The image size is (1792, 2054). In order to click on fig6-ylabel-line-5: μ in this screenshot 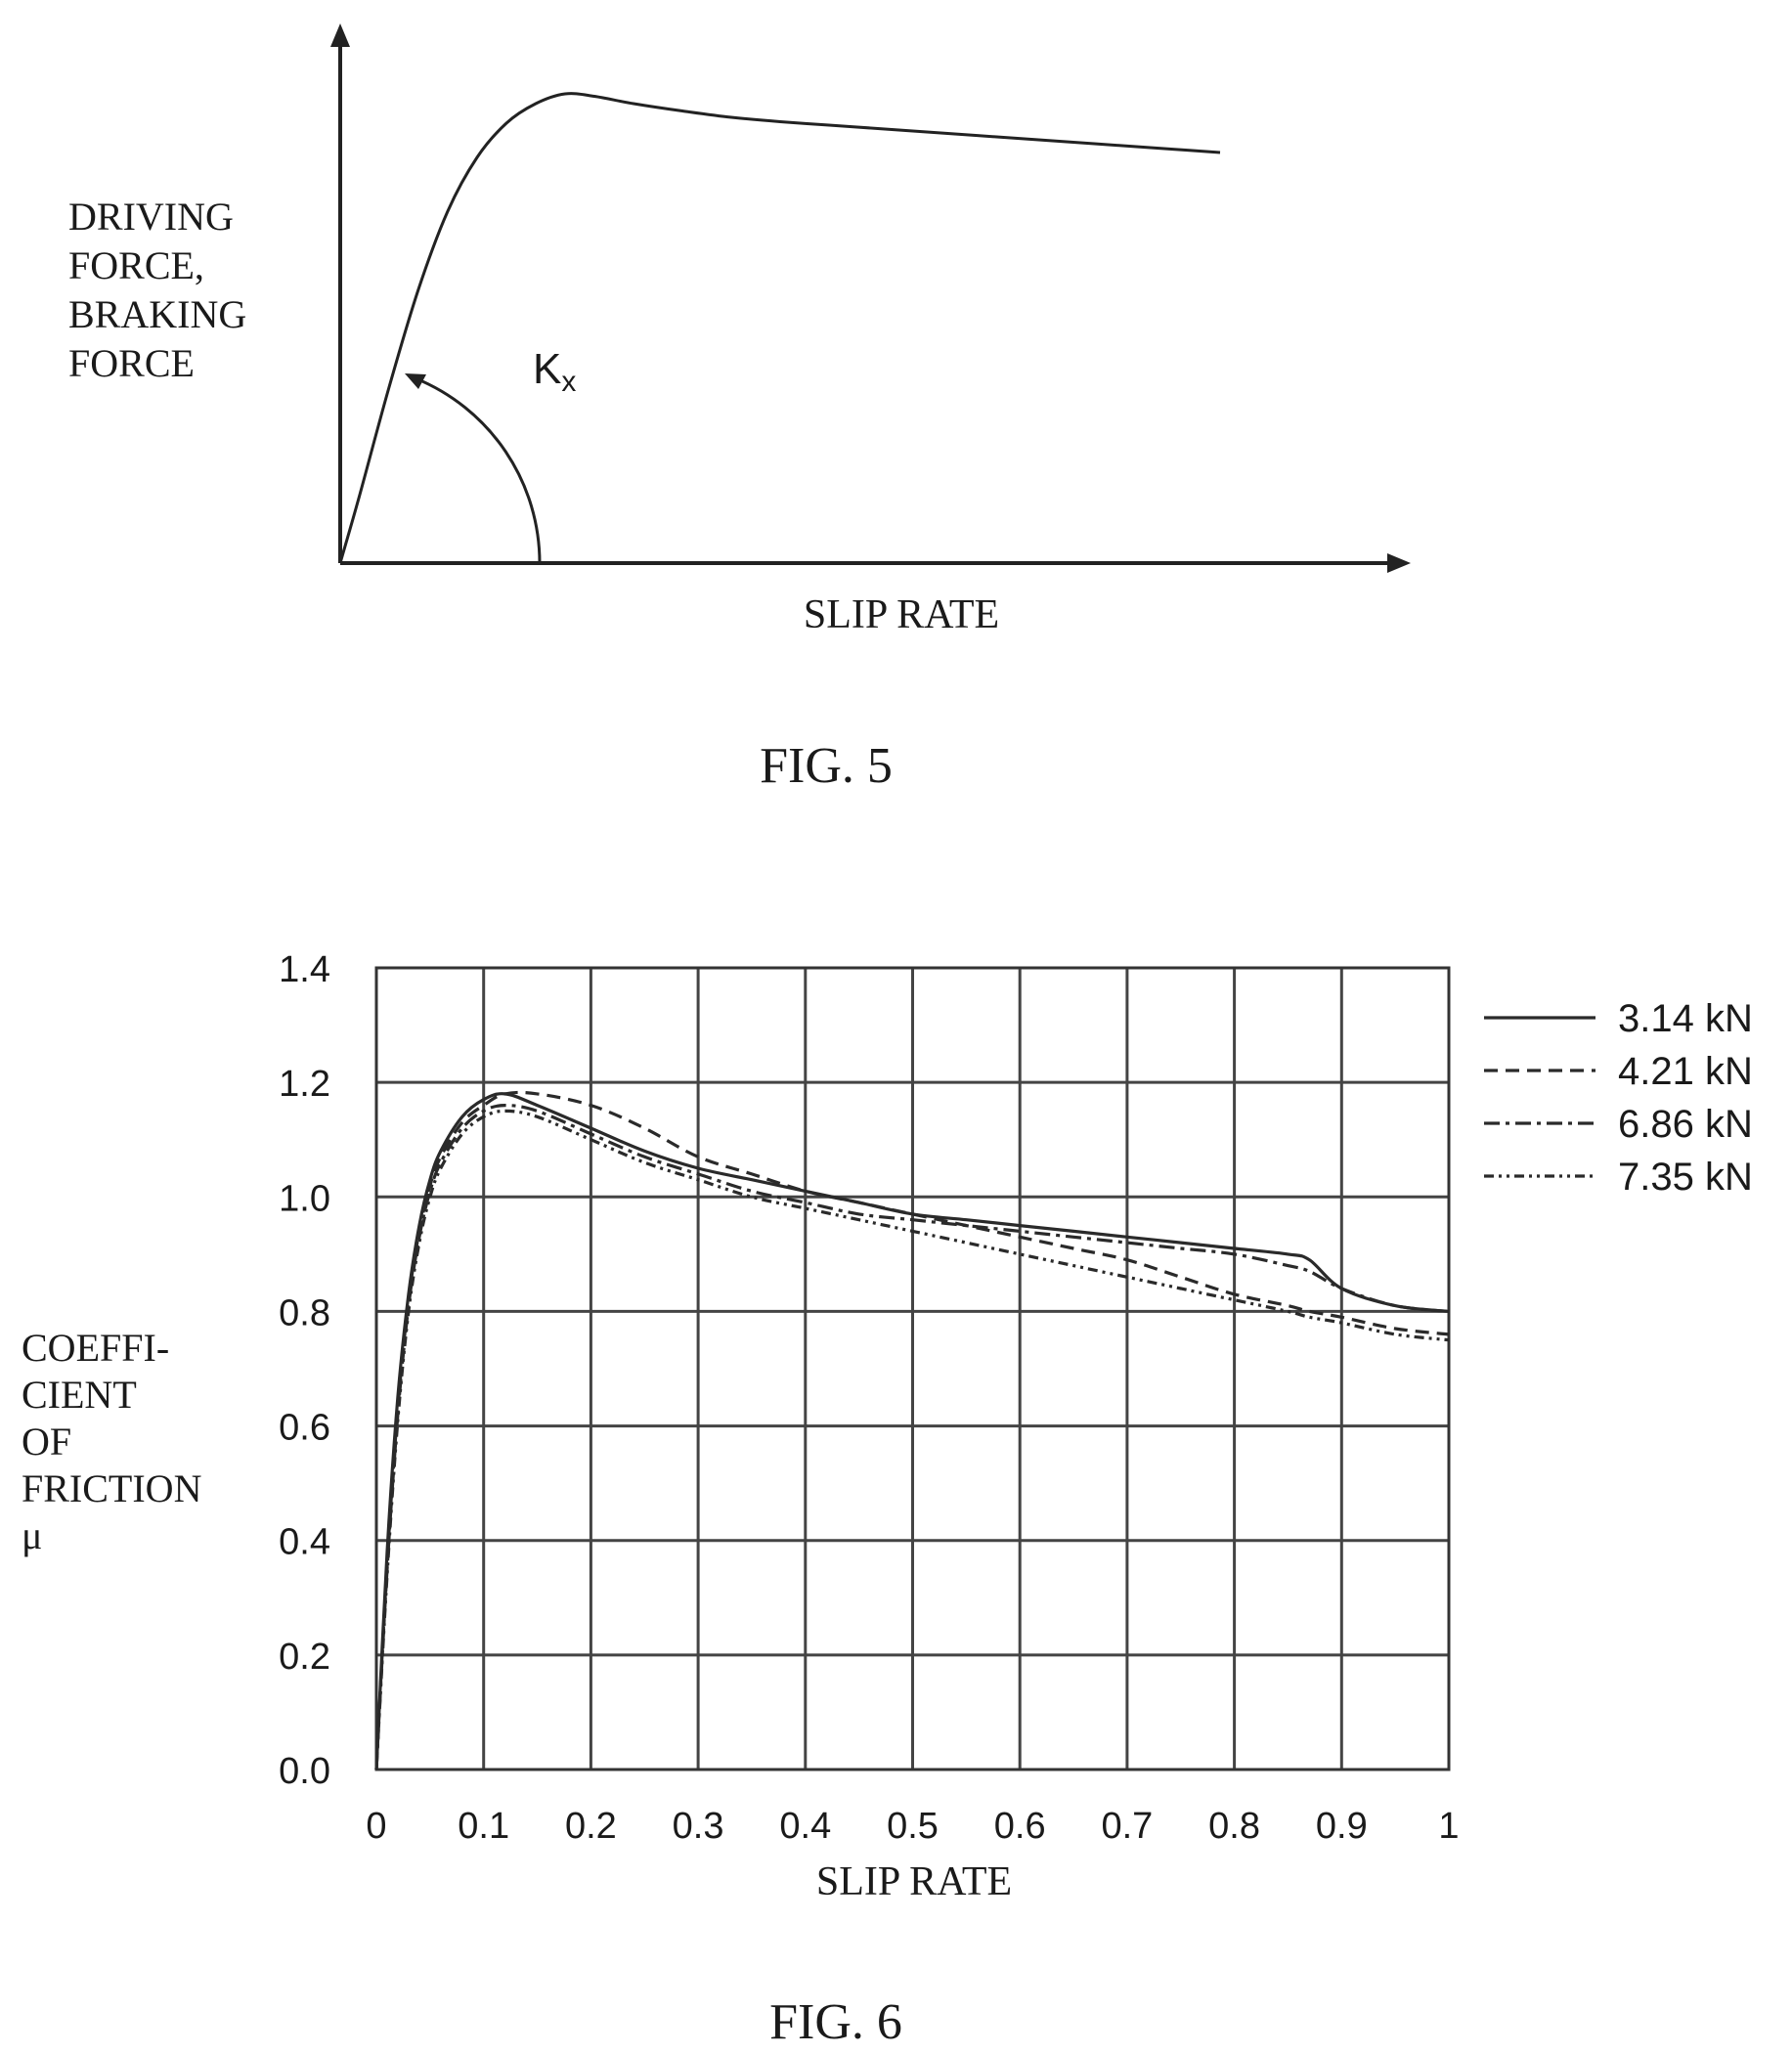, I will do `click(32, 1535)`.